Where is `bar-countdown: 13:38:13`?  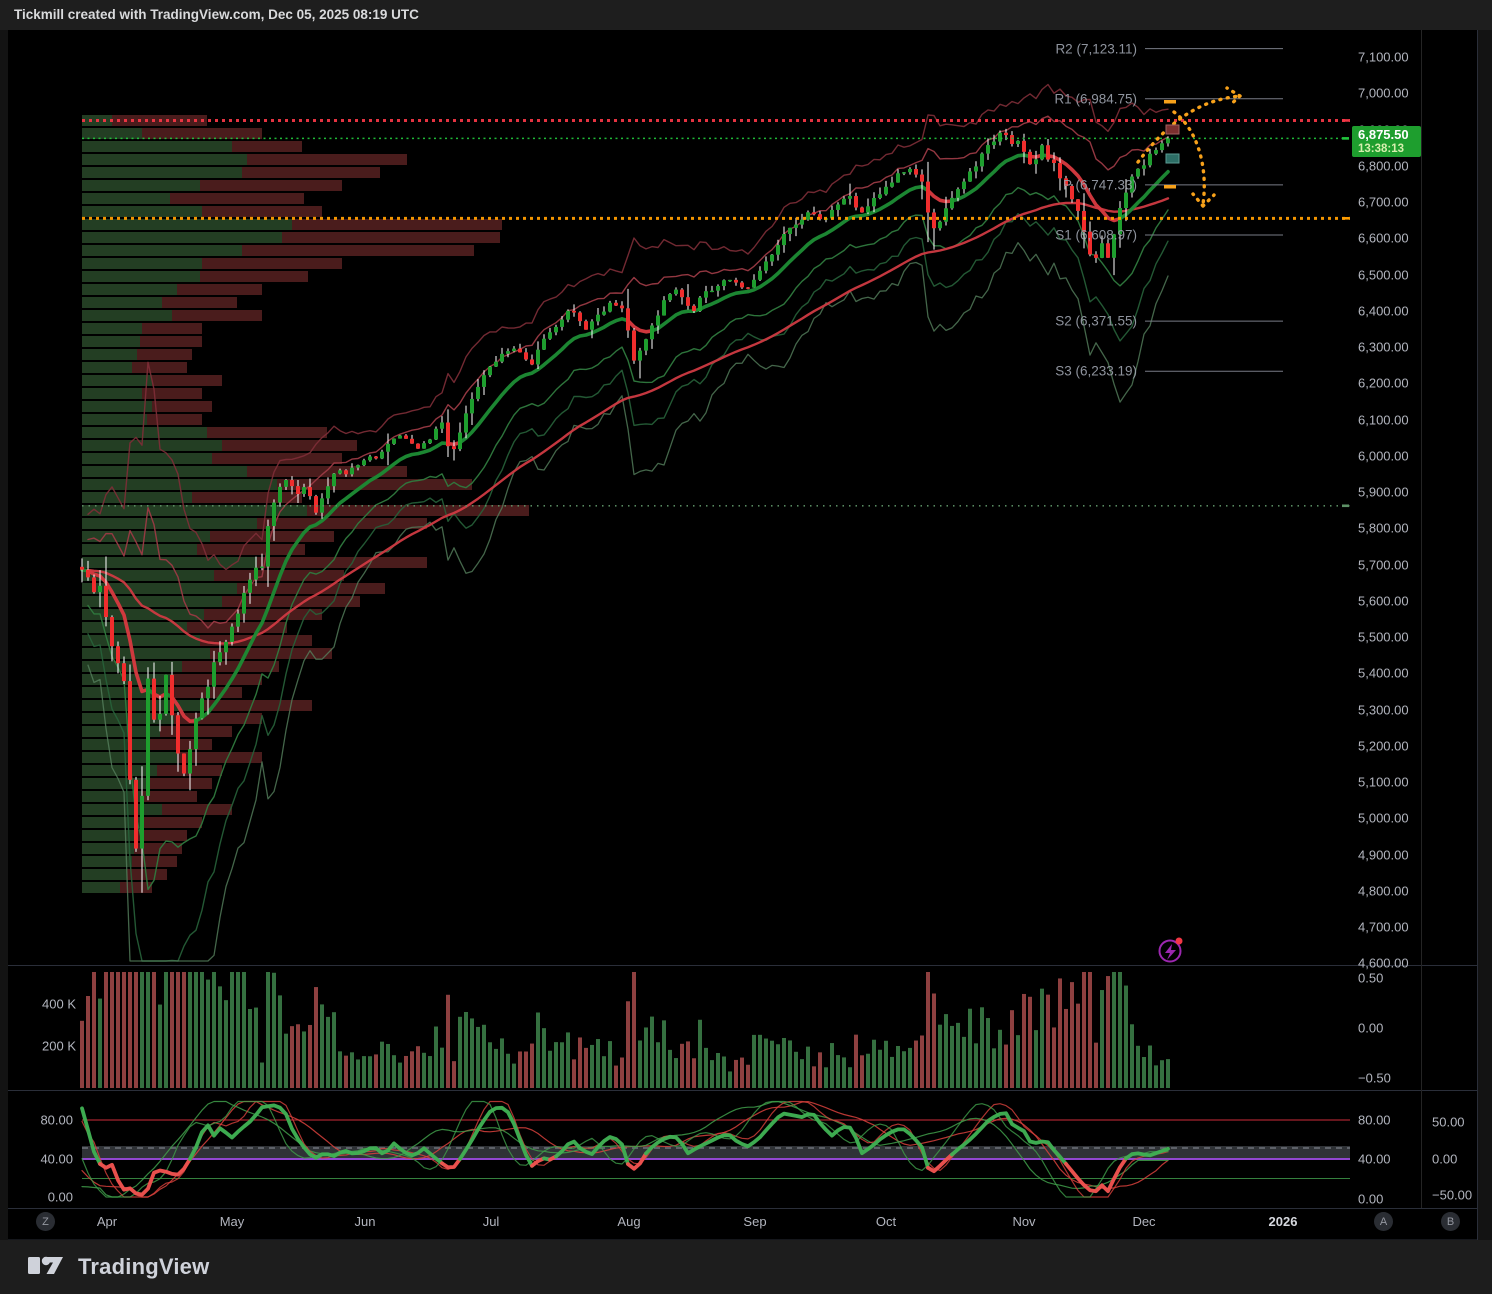 bar-countdown: 13:38:13 is located at coordinates (1381, 148).